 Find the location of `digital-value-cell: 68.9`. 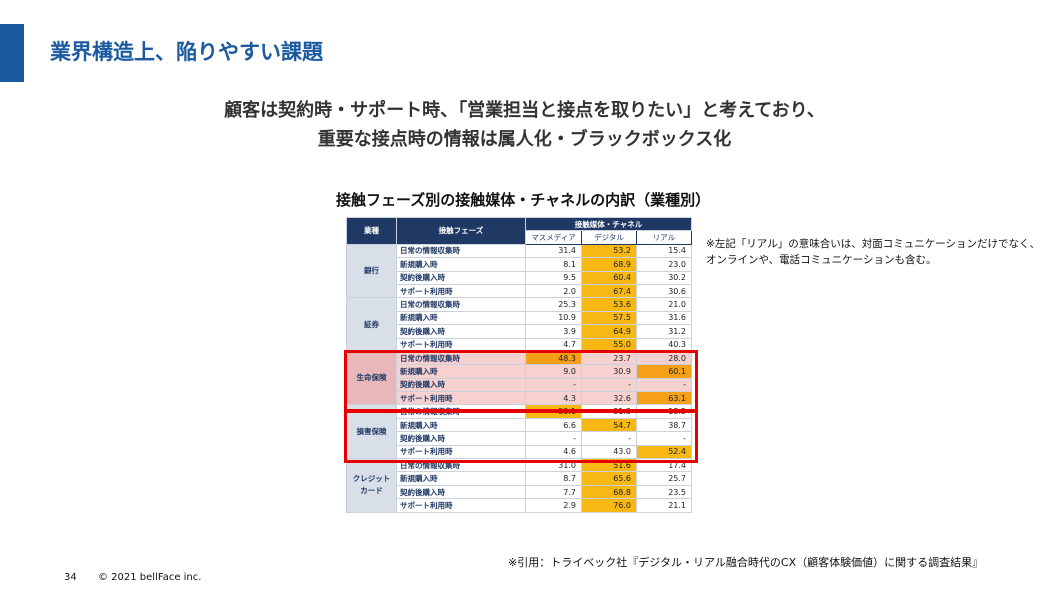

digital-value-cell: 68.9 is located at coordinates (609, 264).